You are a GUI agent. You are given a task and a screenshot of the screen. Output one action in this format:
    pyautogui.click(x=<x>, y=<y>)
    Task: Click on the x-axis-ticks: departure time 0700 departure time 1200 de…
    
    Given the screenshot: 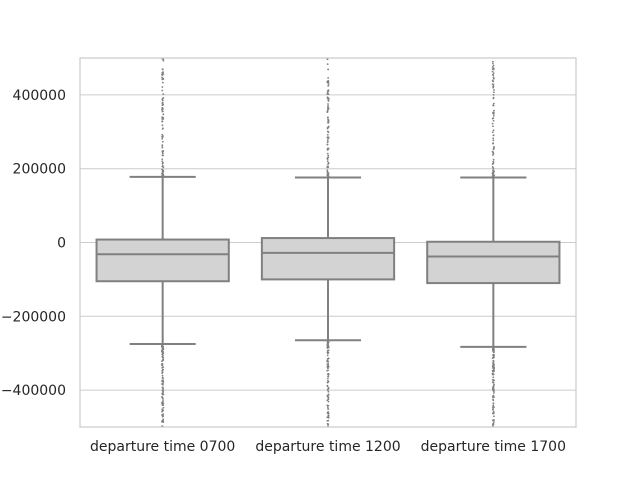 What is the action you would take?
    pyautogui.click(x=328, y=447)
    